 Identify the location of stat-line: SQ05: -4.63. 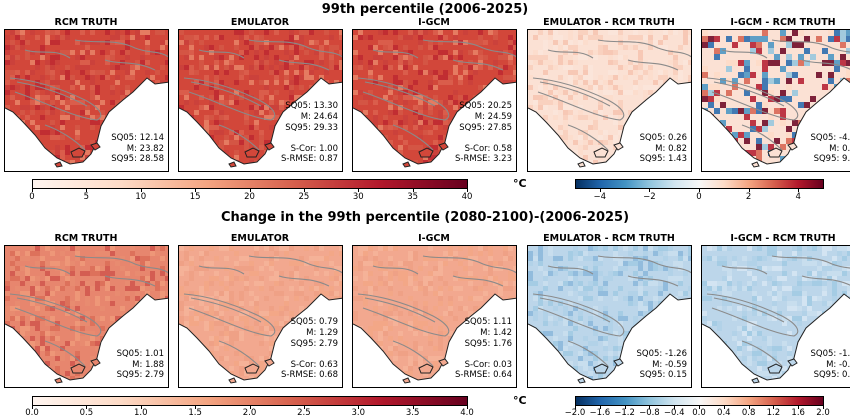
(830, 138).